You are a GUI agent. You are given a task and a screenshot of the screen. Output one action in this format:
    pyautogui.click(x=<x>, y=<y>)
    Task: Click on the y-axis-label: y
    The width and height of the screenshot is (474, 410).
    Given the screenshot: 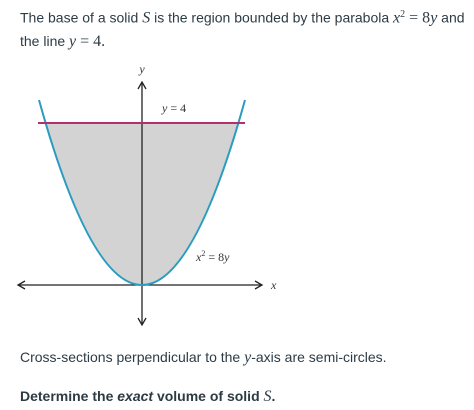 What is the action you would take?
    pyautogui.click(x=141, y=69)
    